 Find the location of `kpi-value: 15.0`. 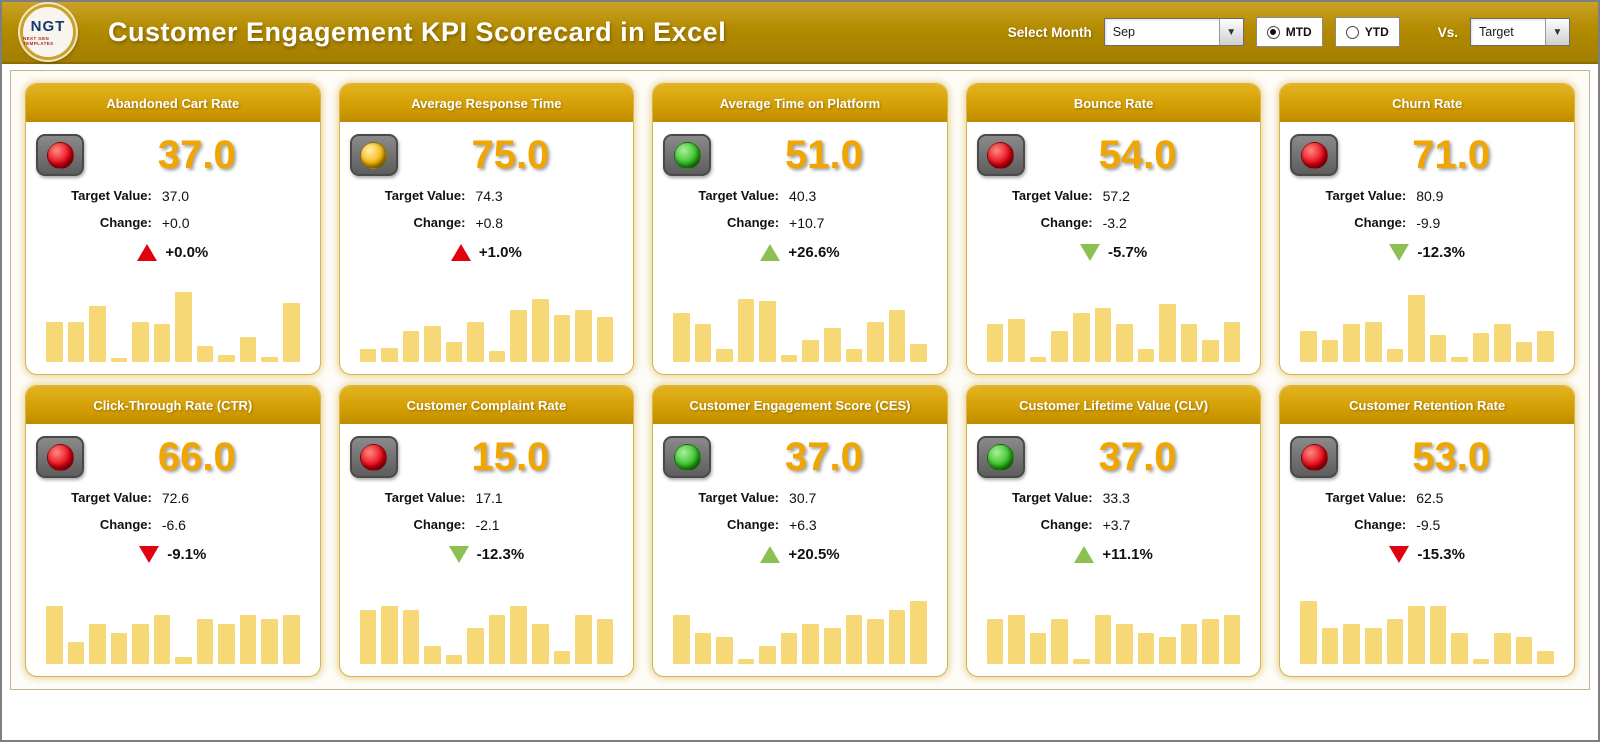

kpi-value: 15.0 is located at coordinates (510, 457).